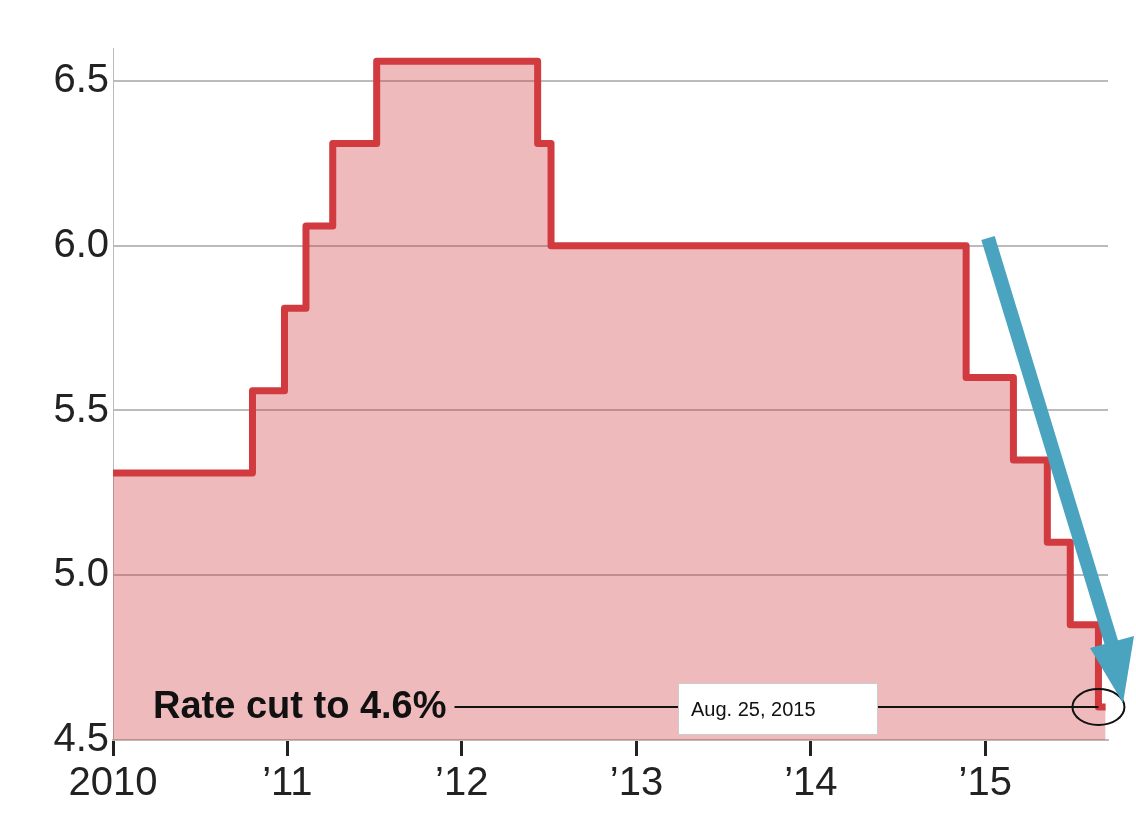 The image size is (1136, 826). What do you see at coordinates (81, 242) in the screenshot?
I see `y-tick-label: 6.0` at bounding box center [81, 242].